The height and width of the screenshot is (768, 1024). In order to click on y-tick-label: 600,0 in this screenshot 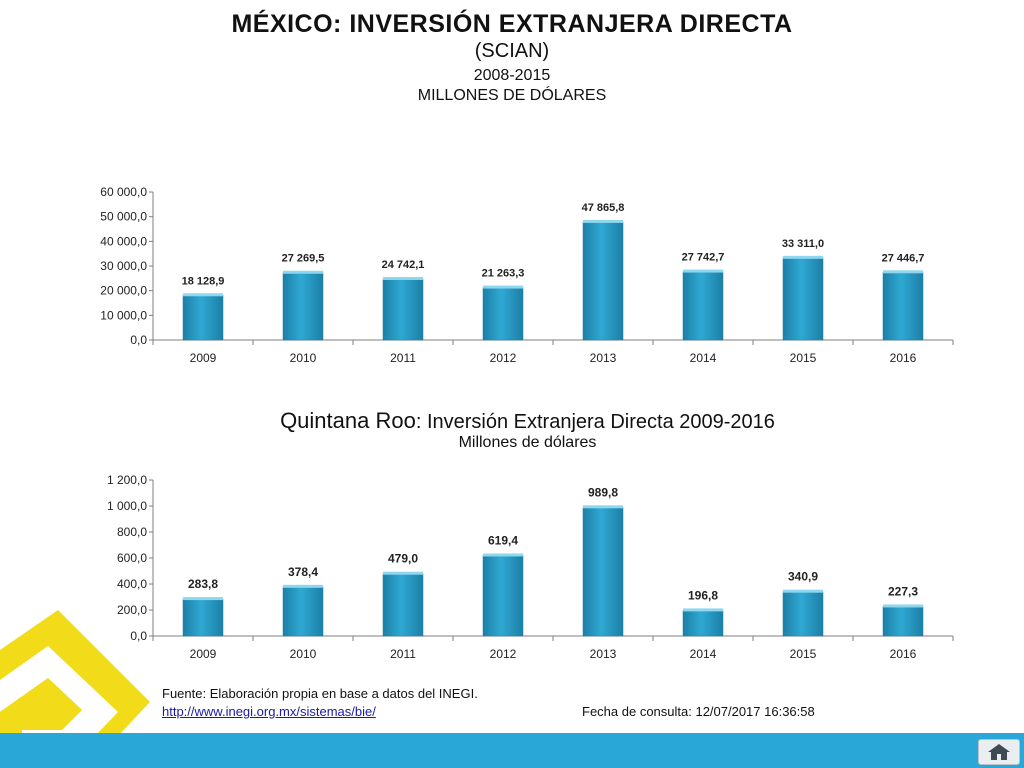, I will do `click(132, 558)`.